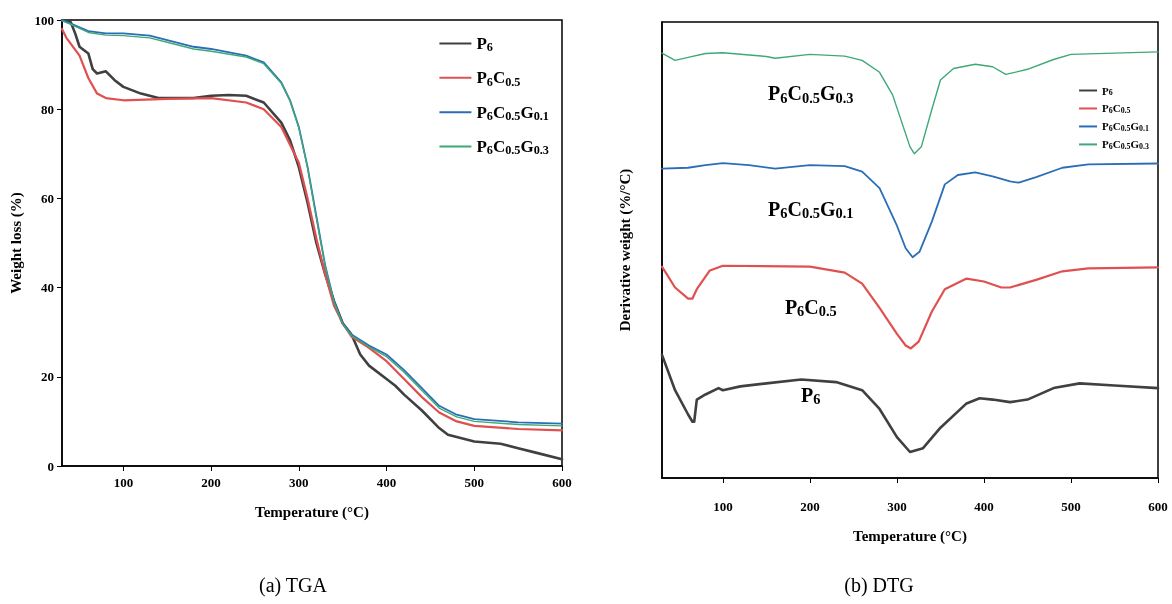 The height and width of the screenshot is (604, 1172). What do you see at coordinates (47, 288) in the screenshot?
I see `y-tick-label: 40` at bounding box center [47, 288].